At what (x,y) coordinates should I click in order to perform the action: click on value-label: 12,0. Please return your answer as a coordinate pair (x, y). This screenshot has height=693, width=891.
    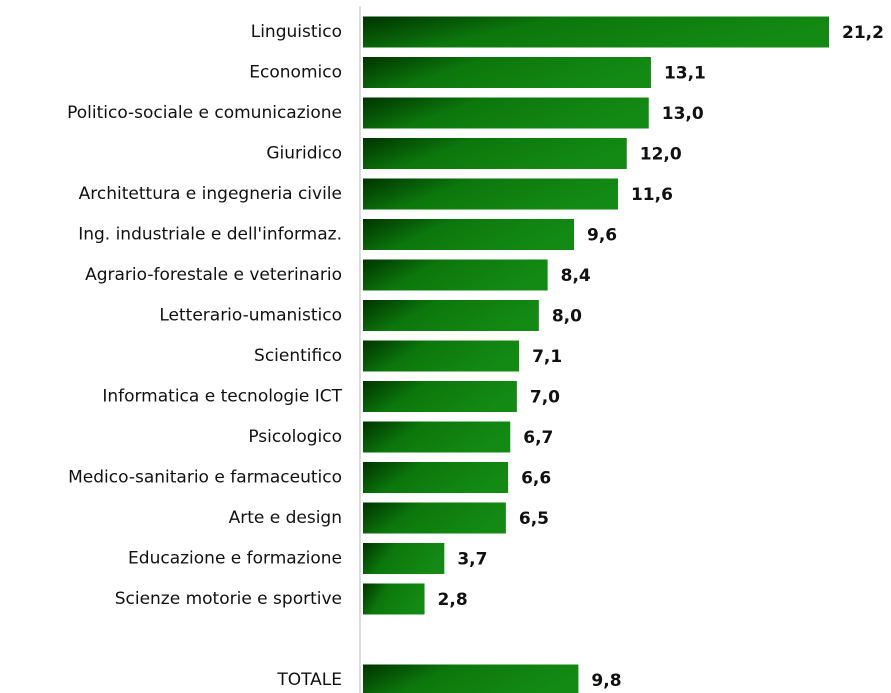
    Looking at the image, I should click on (661, 155).